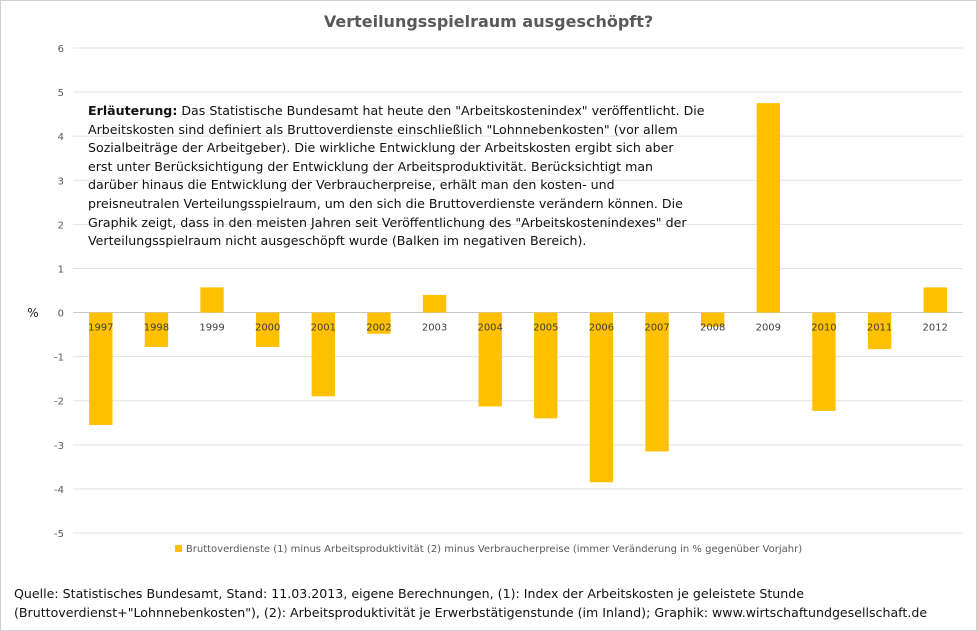  I want to click on y-tick-label: 3, so click(61, 181).